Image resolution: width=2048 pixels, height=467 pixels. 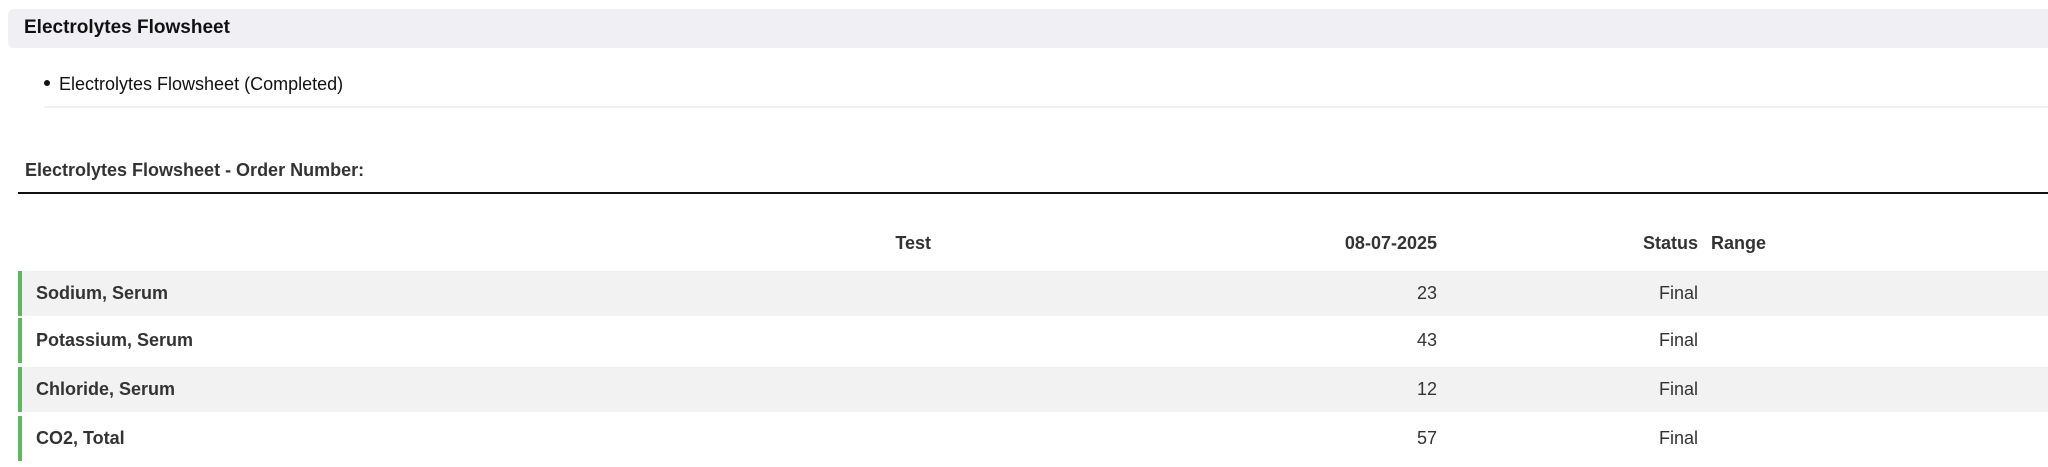 I want to click on table-row: Sodium, Serum 23 Final, so click(x=1033, y=293).